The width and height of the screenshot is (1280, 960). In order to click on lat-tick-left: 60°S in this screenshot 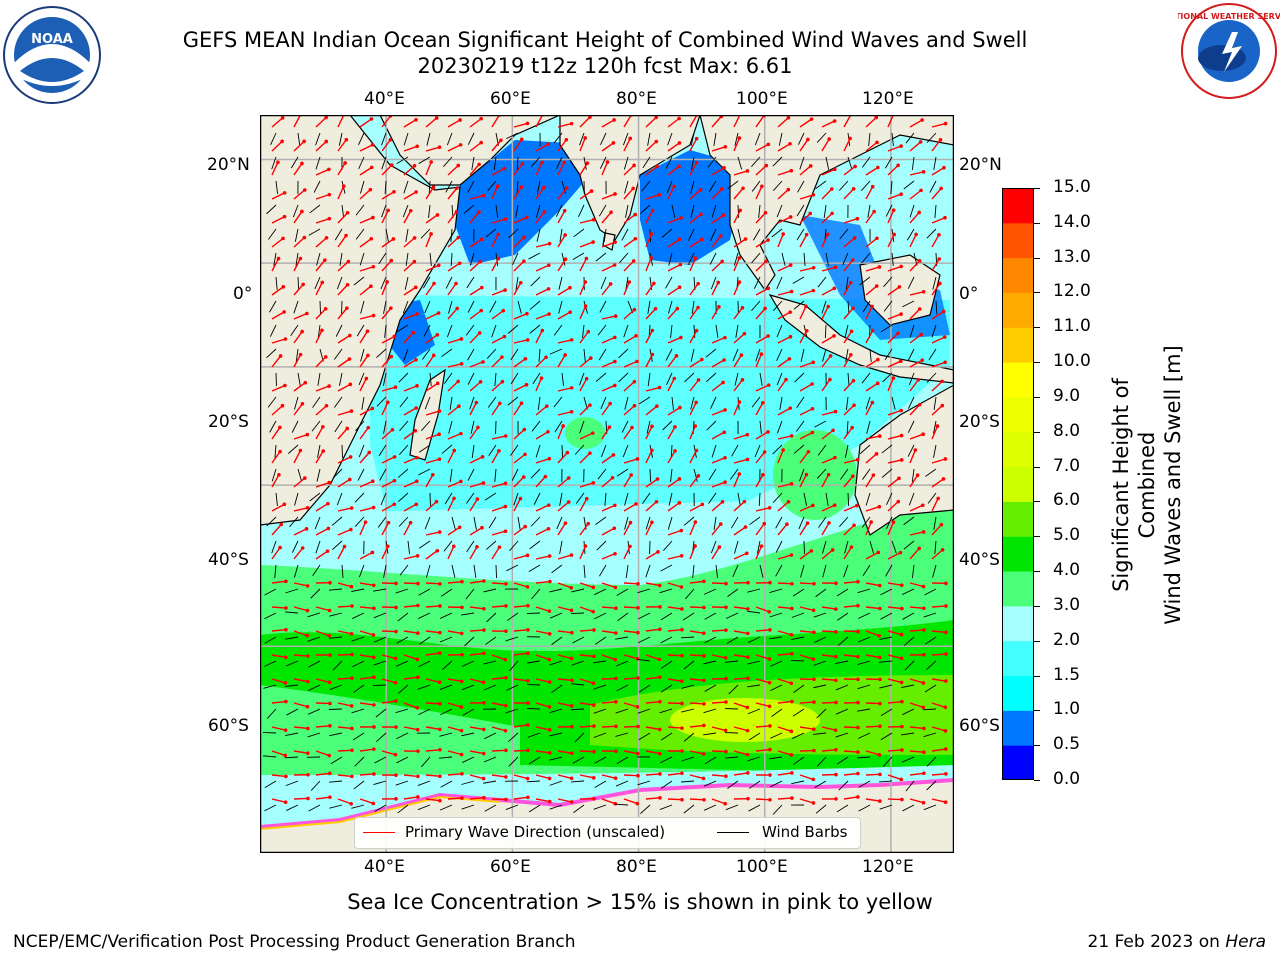, I will do `click(228, 726)`.